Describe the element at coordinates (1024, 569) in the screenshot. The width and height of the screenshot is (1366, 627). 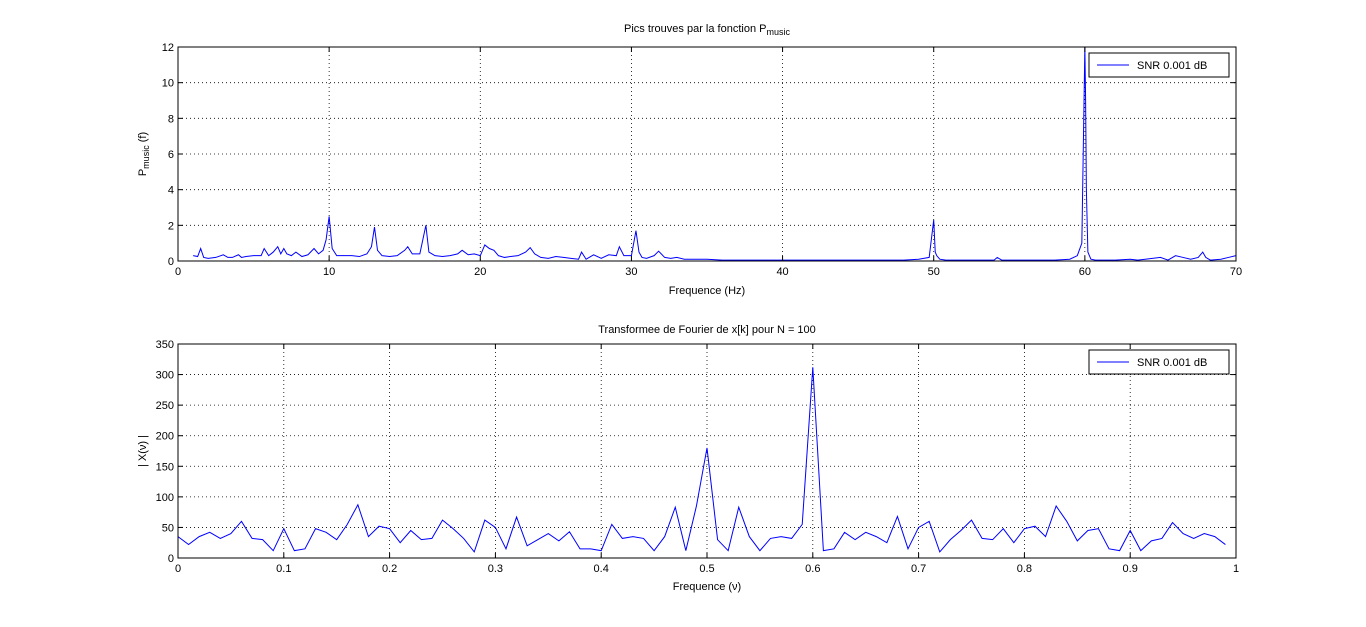
I see `x-tick-label: 0.8` at that location.